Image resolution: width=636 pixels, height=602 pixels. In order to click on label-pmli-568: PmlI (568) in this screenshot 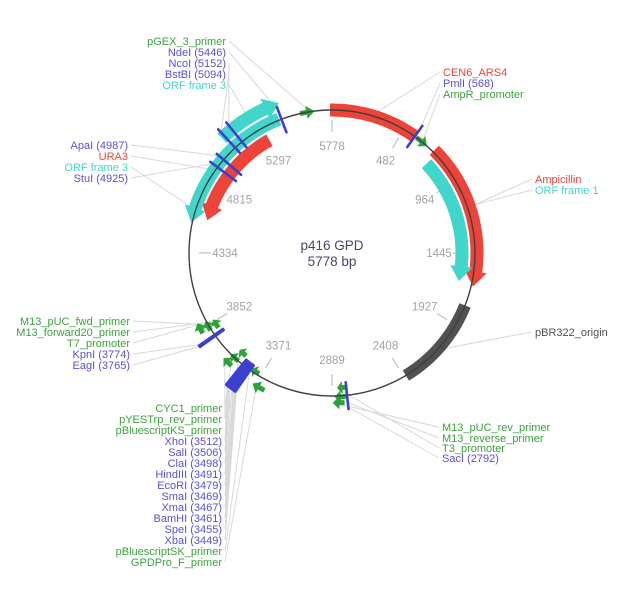, I will do `click(468, 84)`.